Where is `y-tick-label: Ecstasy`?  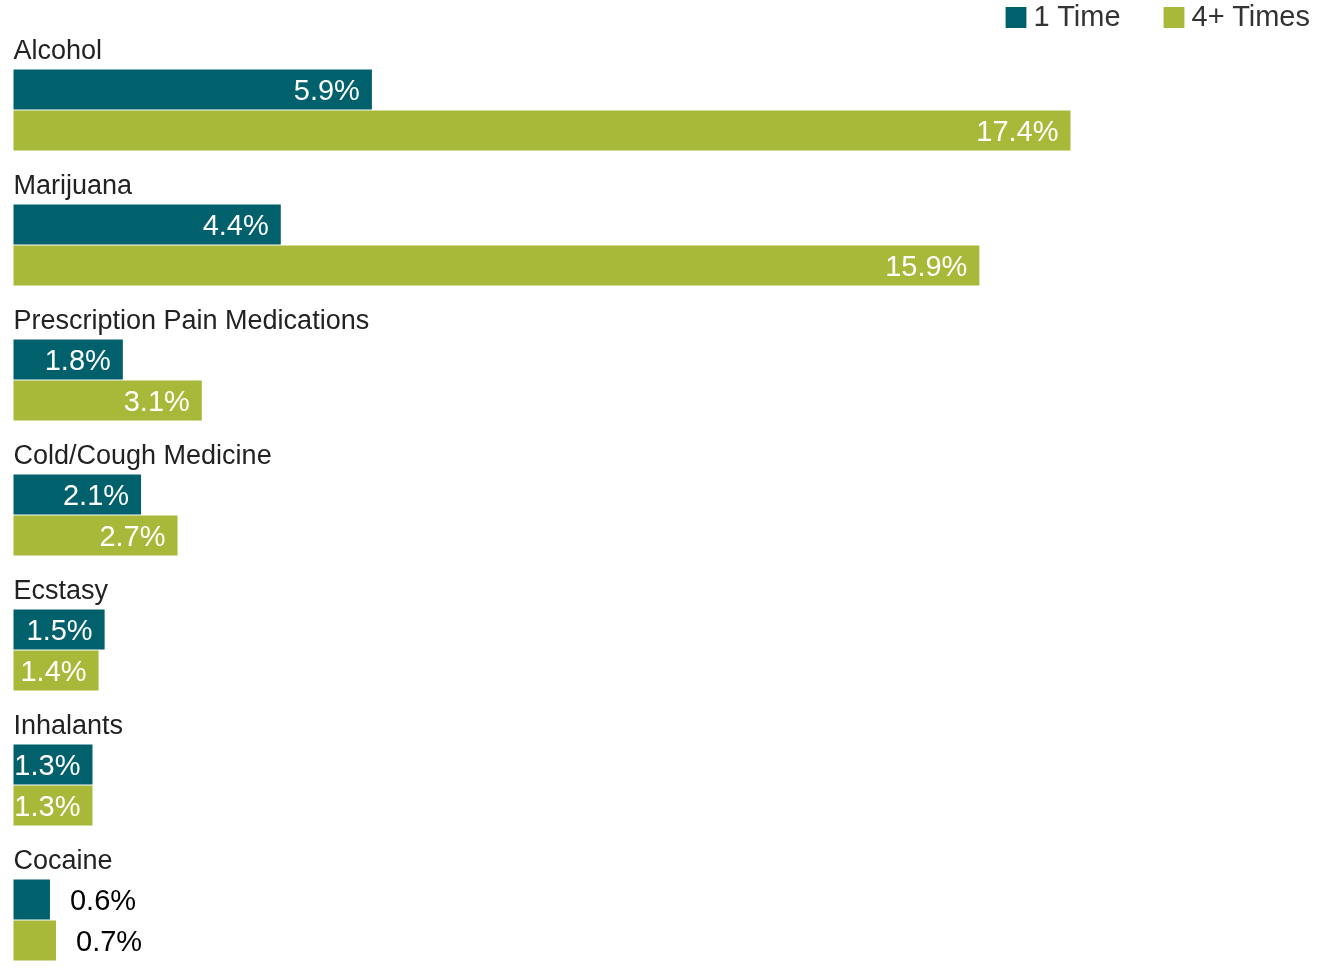
y-tick-label: Ecstasy is located at coordinates (61, 589).